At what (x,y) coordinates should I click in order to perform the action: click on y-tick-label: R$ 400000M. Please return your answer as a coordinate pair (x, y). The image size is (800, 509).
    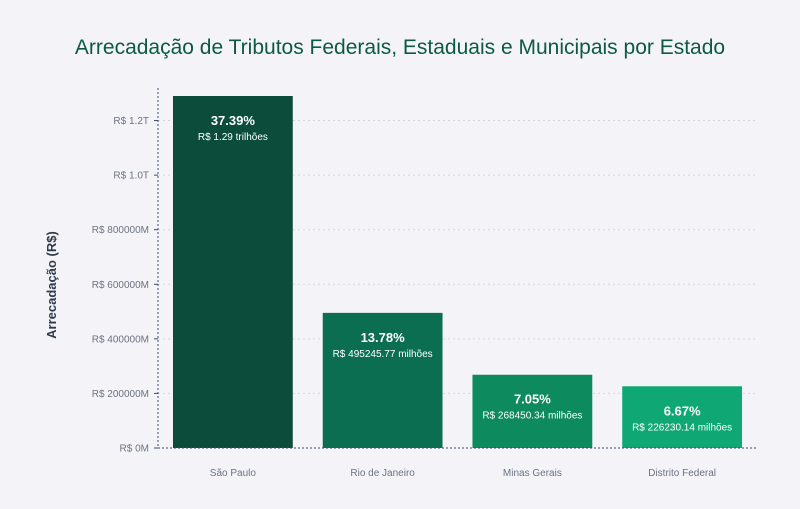
    Looking at the image, I should click on (120, 339).